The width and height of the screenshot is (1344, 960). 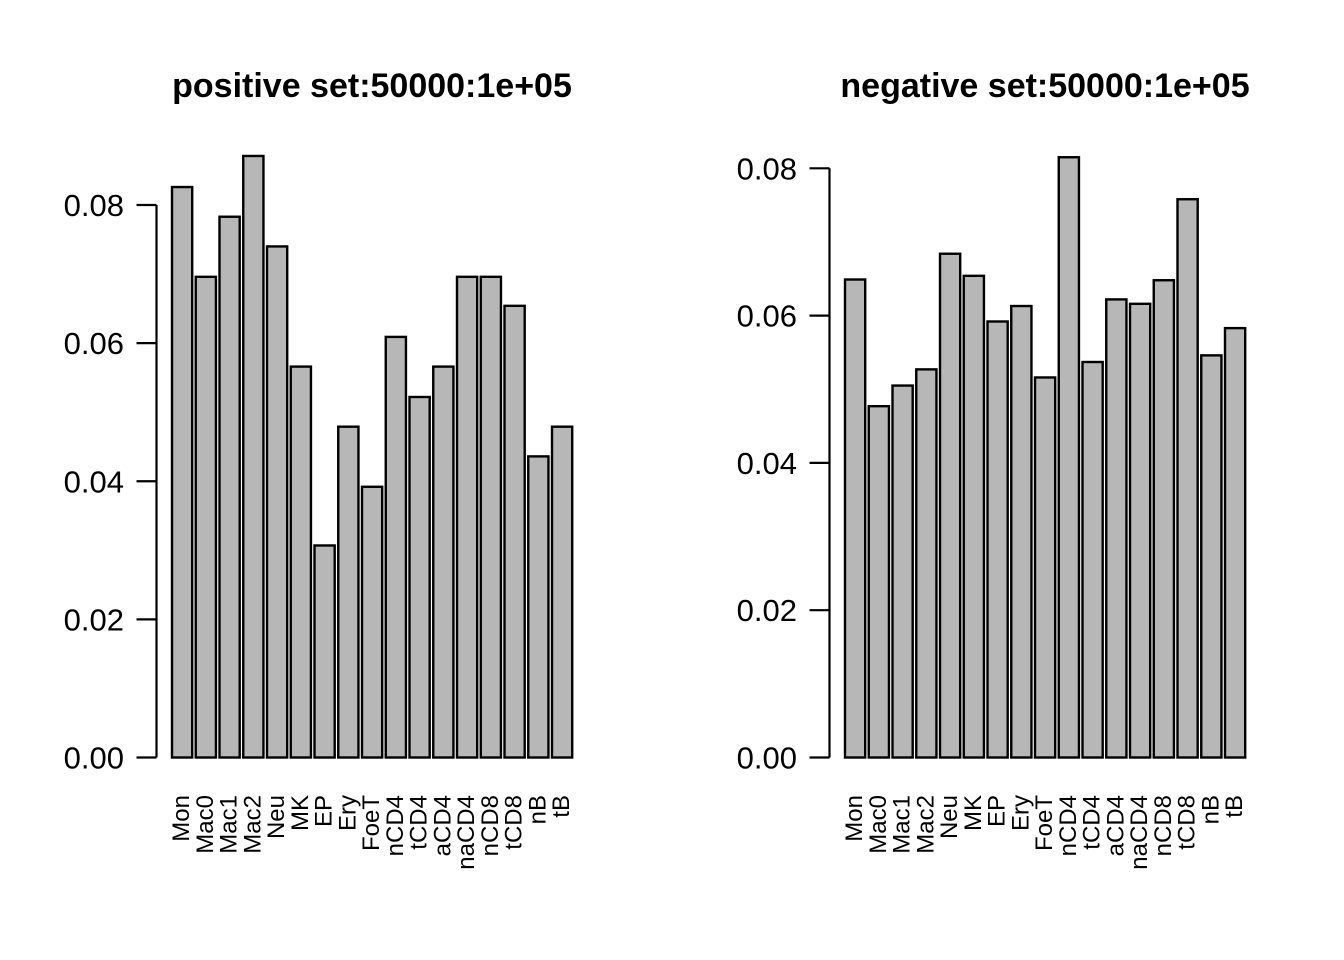 I want to click on chart-title: negative set:50000:1e+05, so click(x=1044, y=86).